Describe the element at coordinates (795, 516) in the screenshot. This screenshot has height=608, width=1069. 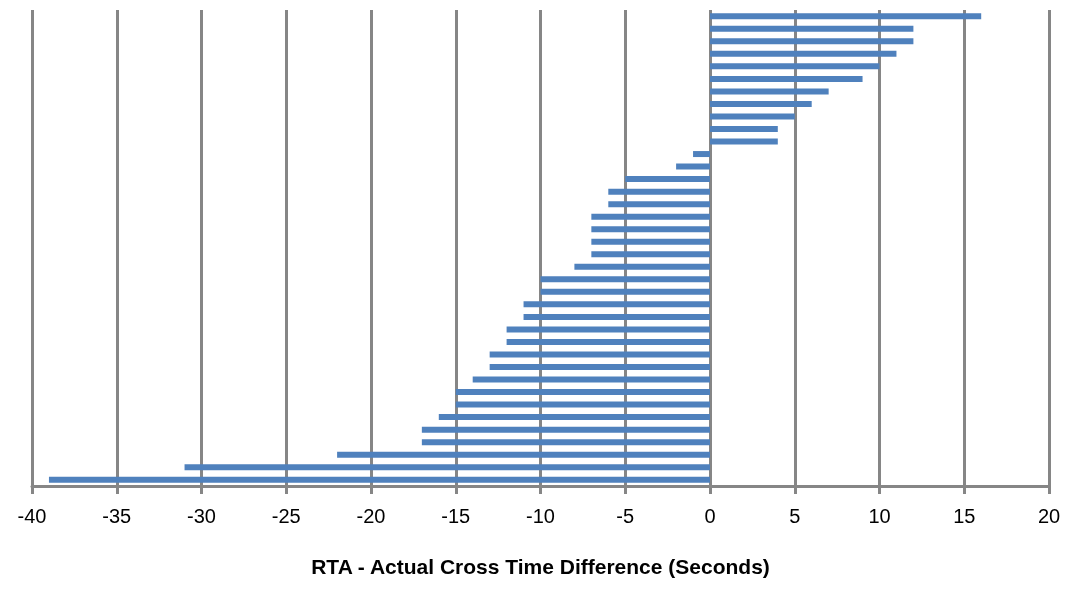
I see `x-tick-label: 5` at that location.